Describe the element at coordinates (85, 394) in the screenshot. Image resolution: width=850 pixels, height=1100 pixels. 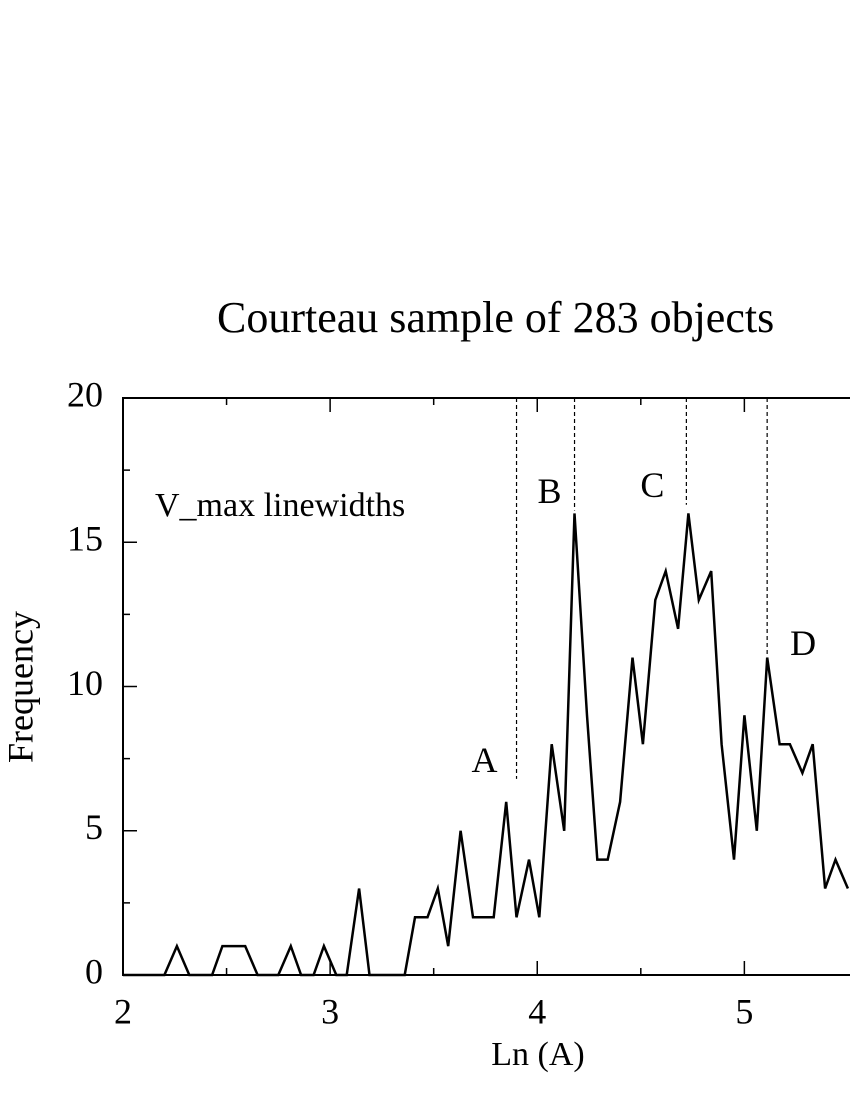
I see `y-tick-label: 20` at that location.